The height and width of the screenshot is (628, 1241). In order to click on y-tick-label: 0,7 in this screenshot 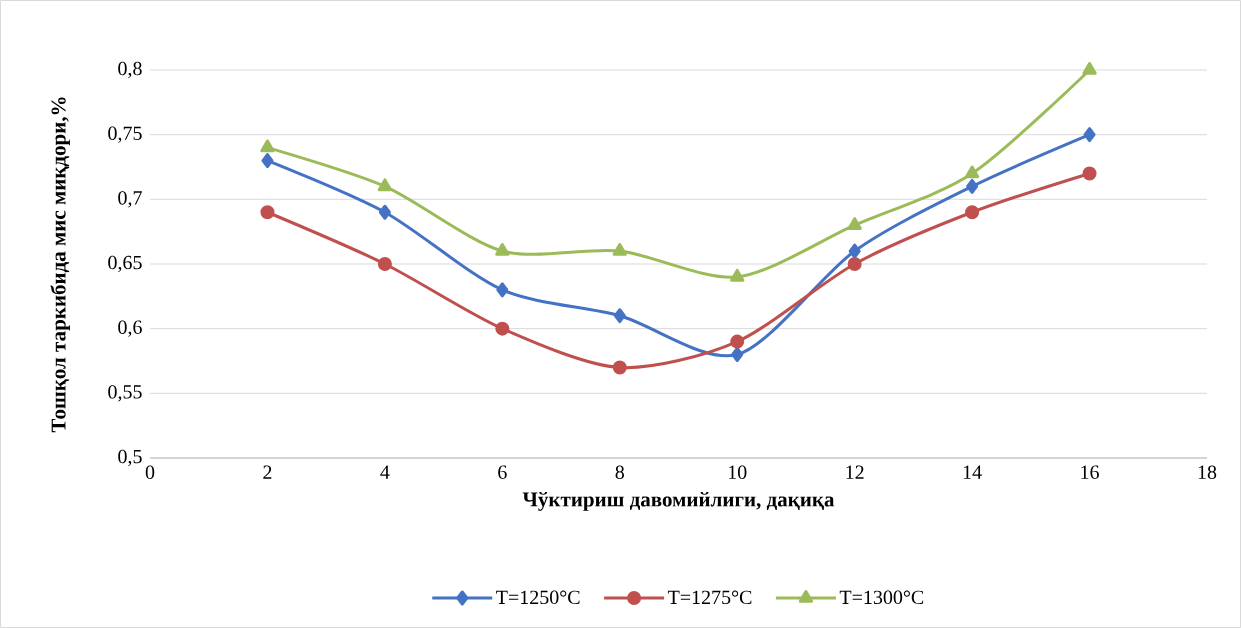, I will do `click(130, 199)`.